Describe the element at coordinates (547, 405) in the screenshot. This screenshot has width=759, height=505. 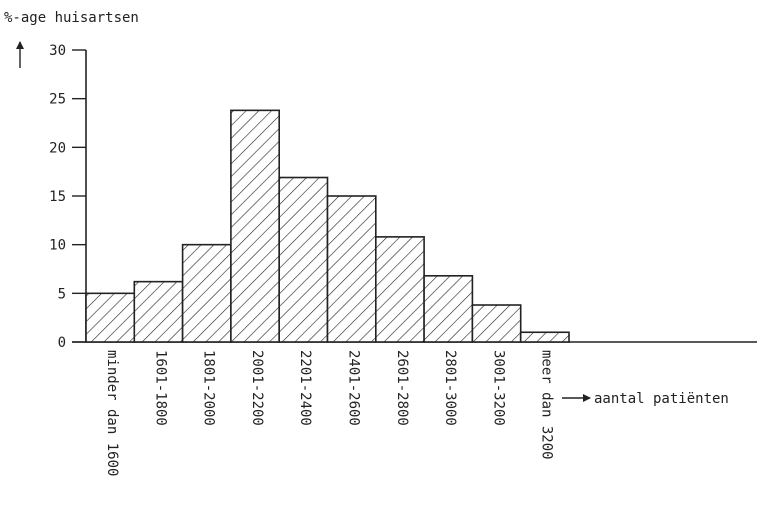
I see `x-tick-label: meer dan 3200` at that location.